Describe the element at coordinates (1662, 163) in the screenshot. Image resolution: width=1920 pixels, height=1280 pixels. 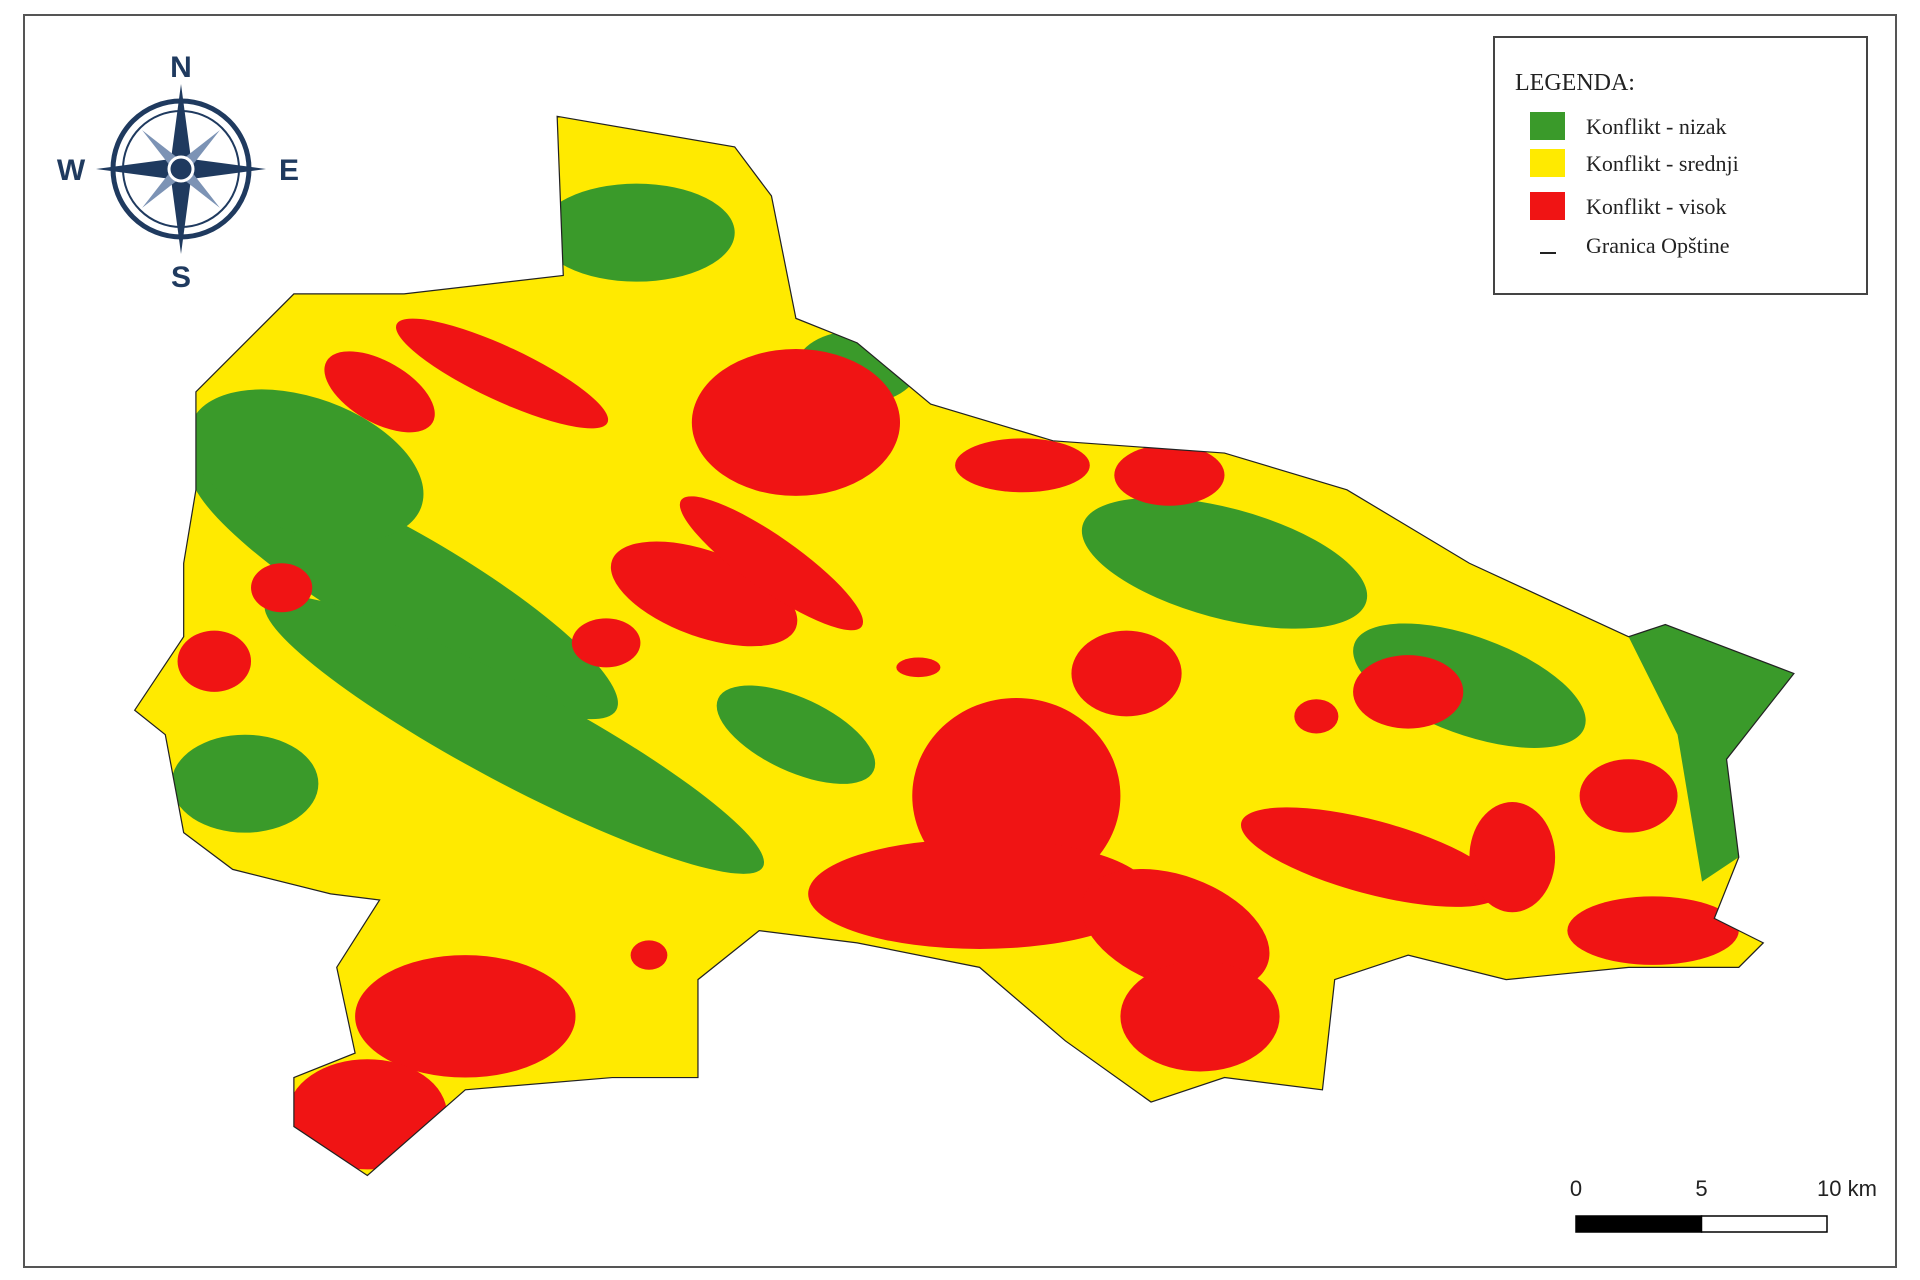
I see `legend-label: Konflikt - srednji` at that location.